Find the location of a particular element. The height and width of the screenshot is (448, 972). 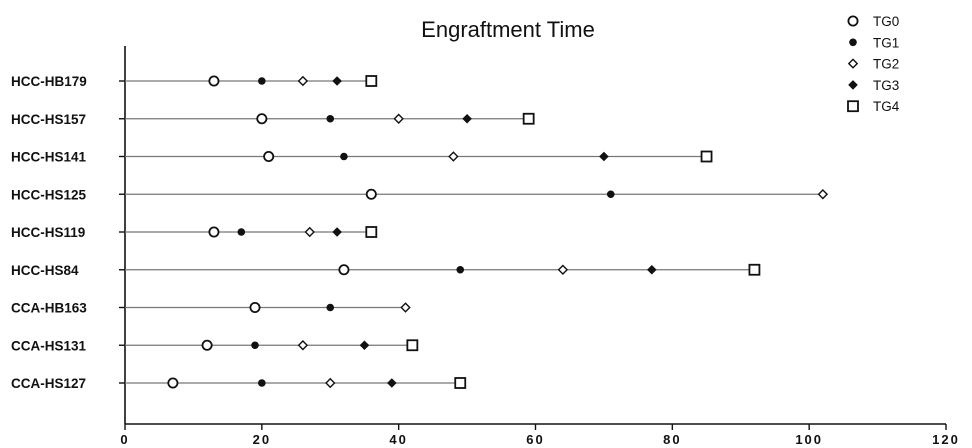

y-tick-label: HCC-HS125 is located at coordinates (49, 194).